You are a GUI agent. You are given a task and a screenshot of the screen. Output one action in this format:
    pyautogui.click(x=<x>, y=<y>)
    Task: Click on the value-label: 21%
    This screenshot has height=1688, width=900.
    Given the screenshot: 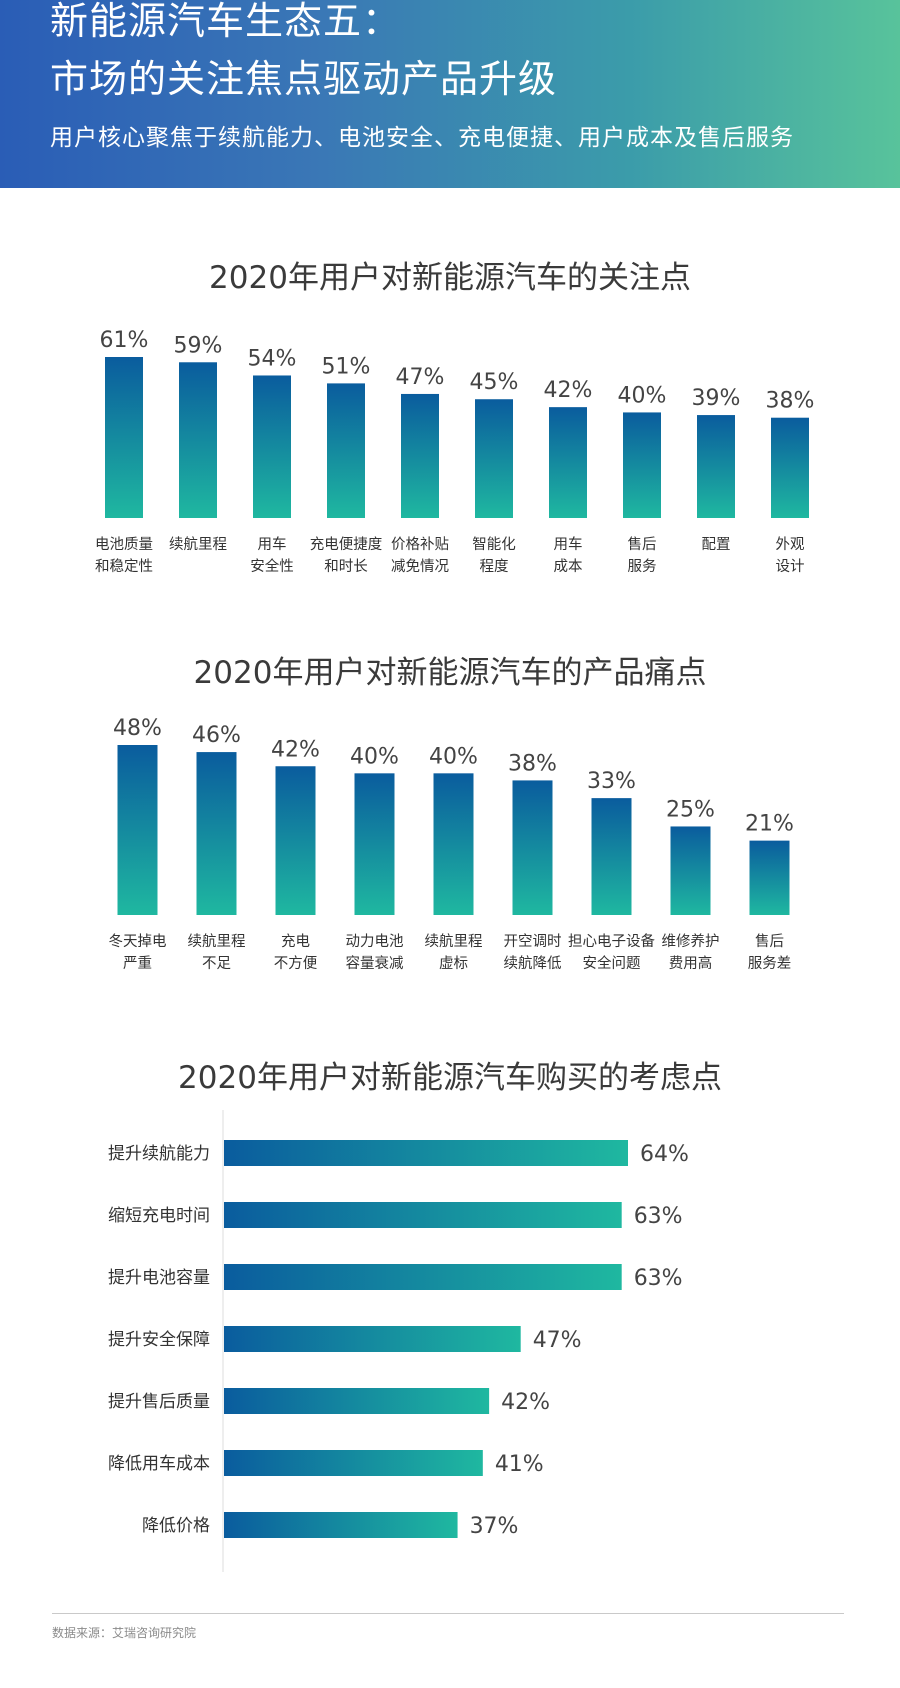 What is the action you would take?
    pyautogui.click(x=769, y=824)
    